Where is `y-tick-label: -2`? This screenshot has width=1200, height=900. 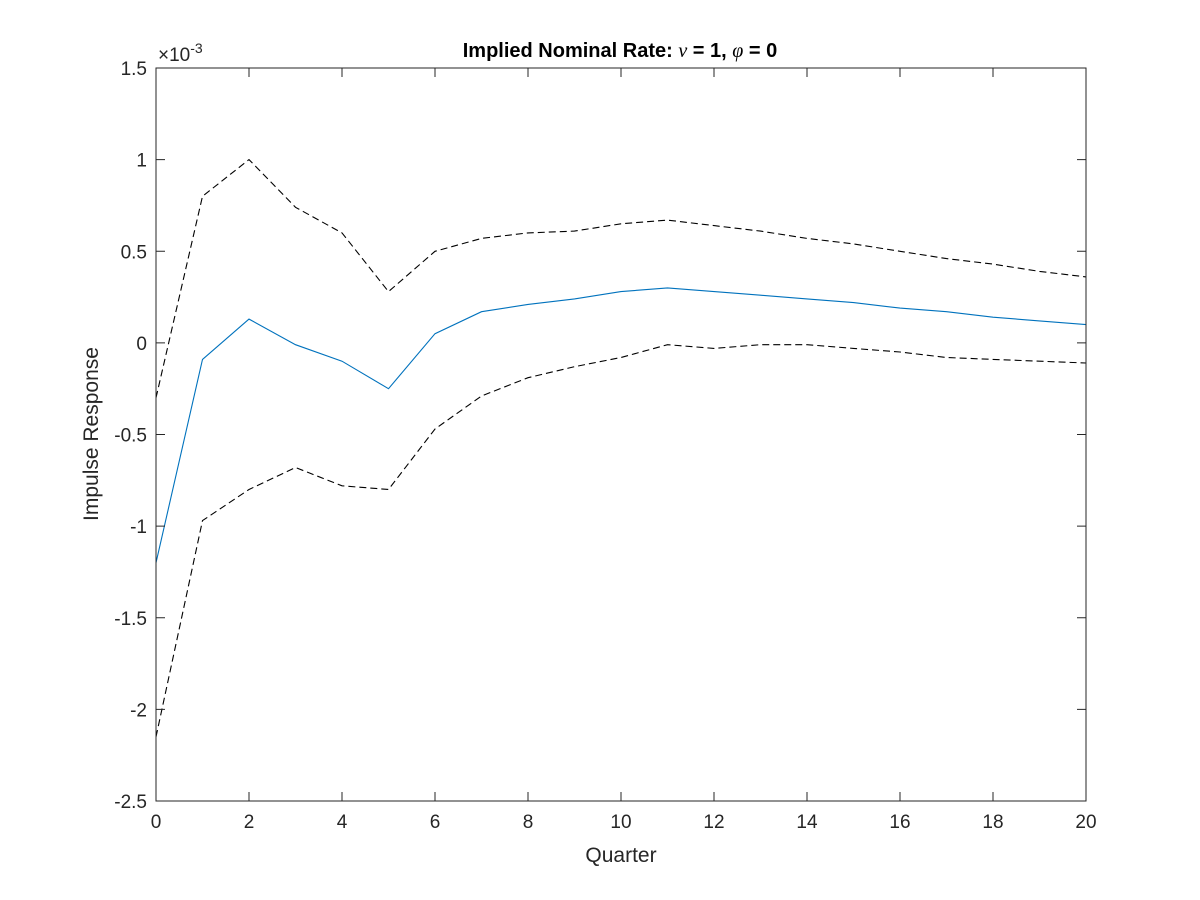
y-tick-label: -2 is located at coordinates (138, 710).